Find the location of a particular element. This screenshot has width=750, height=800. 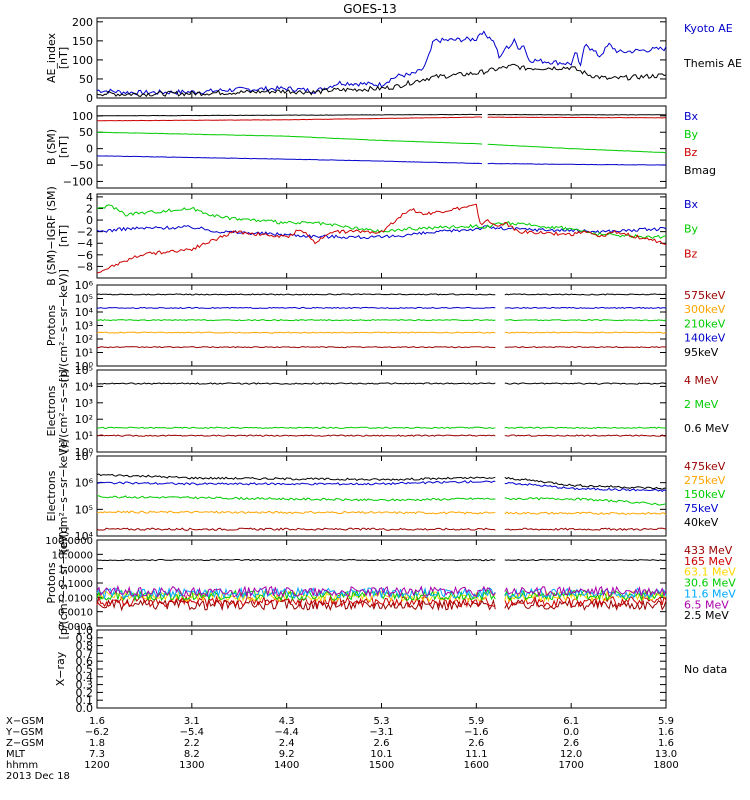

legend-entry: Kyoto AE is located at coordinates (708, 28).